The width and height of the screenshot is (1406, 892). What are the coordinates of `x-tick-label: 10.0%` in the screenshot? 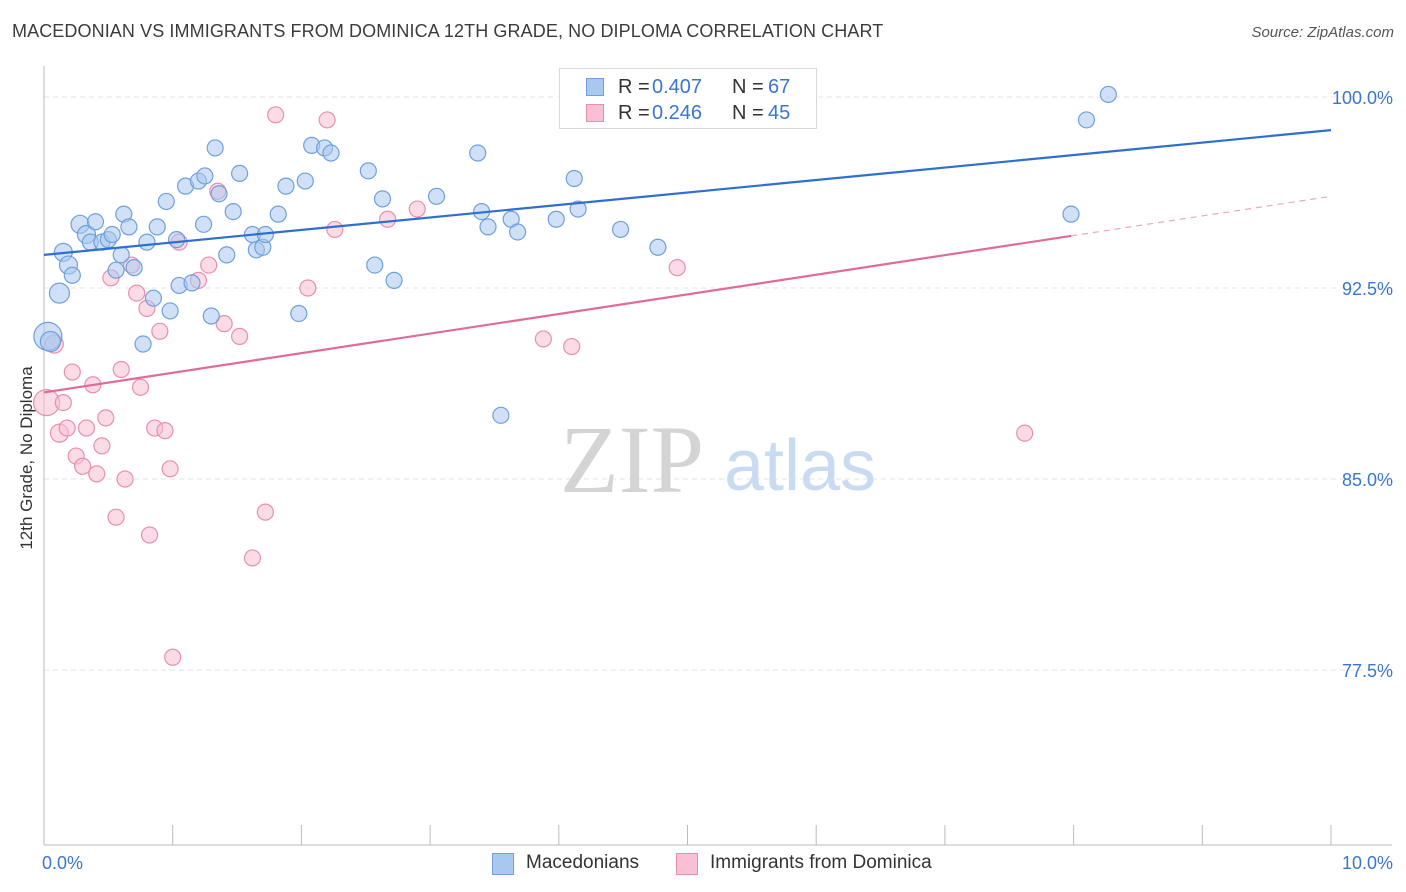 It's located at (1367, 863).